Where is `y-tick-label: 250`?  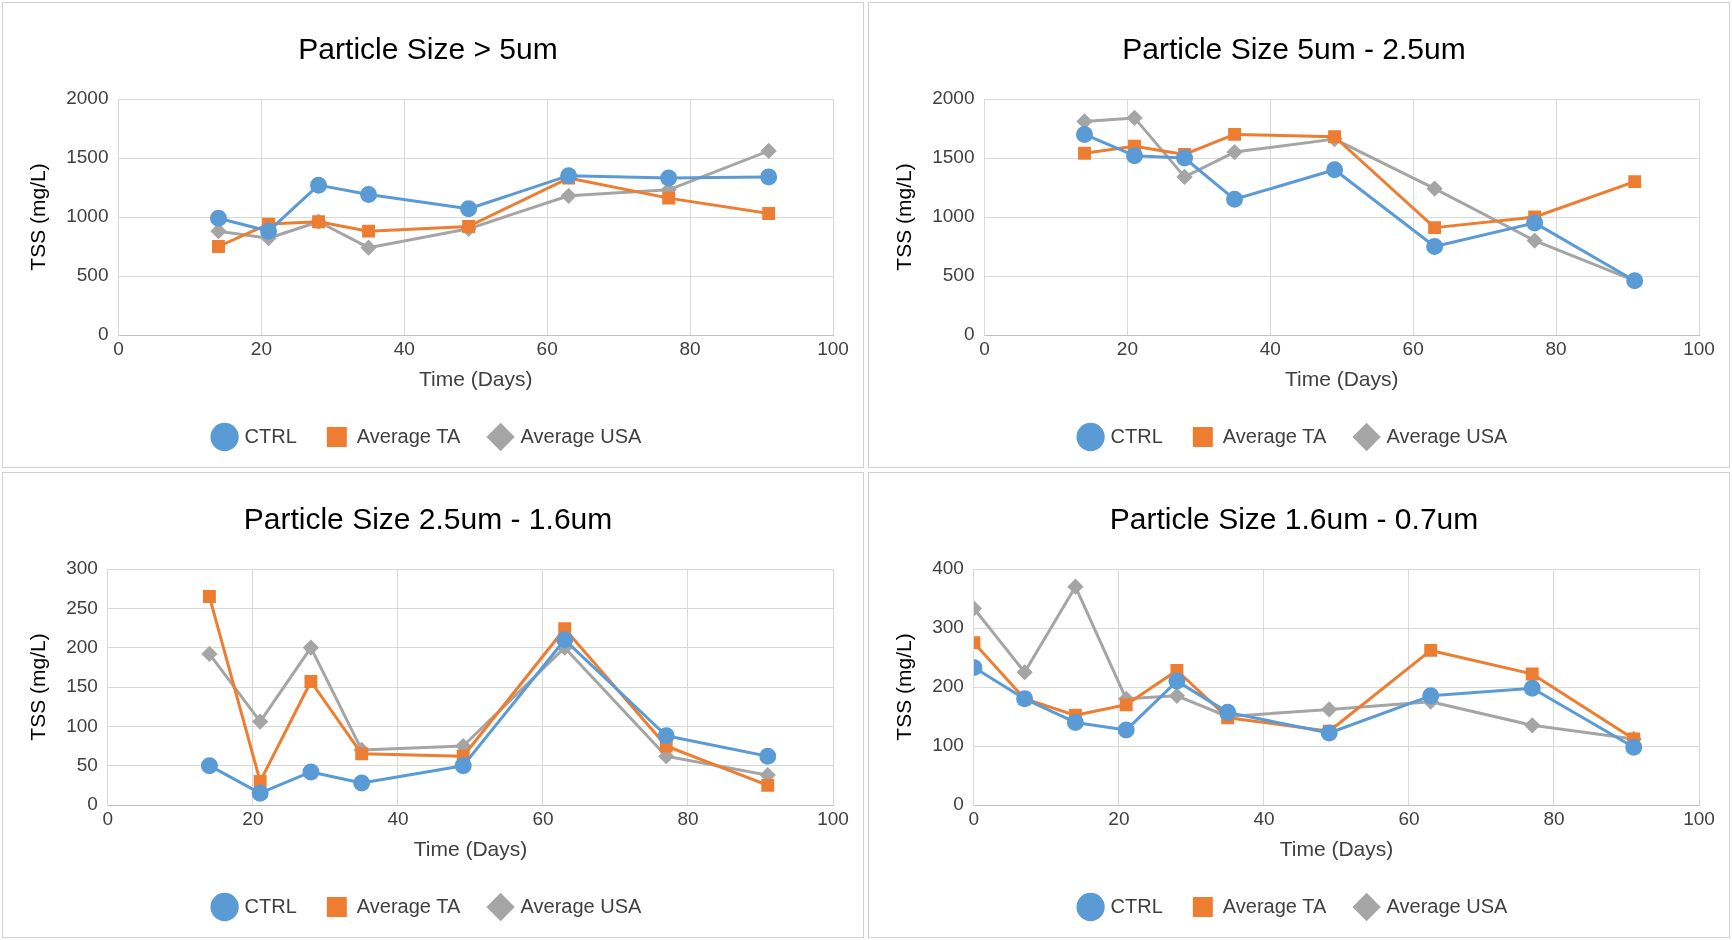
y-tick-label: 250 is located at coordinates (82, 607).